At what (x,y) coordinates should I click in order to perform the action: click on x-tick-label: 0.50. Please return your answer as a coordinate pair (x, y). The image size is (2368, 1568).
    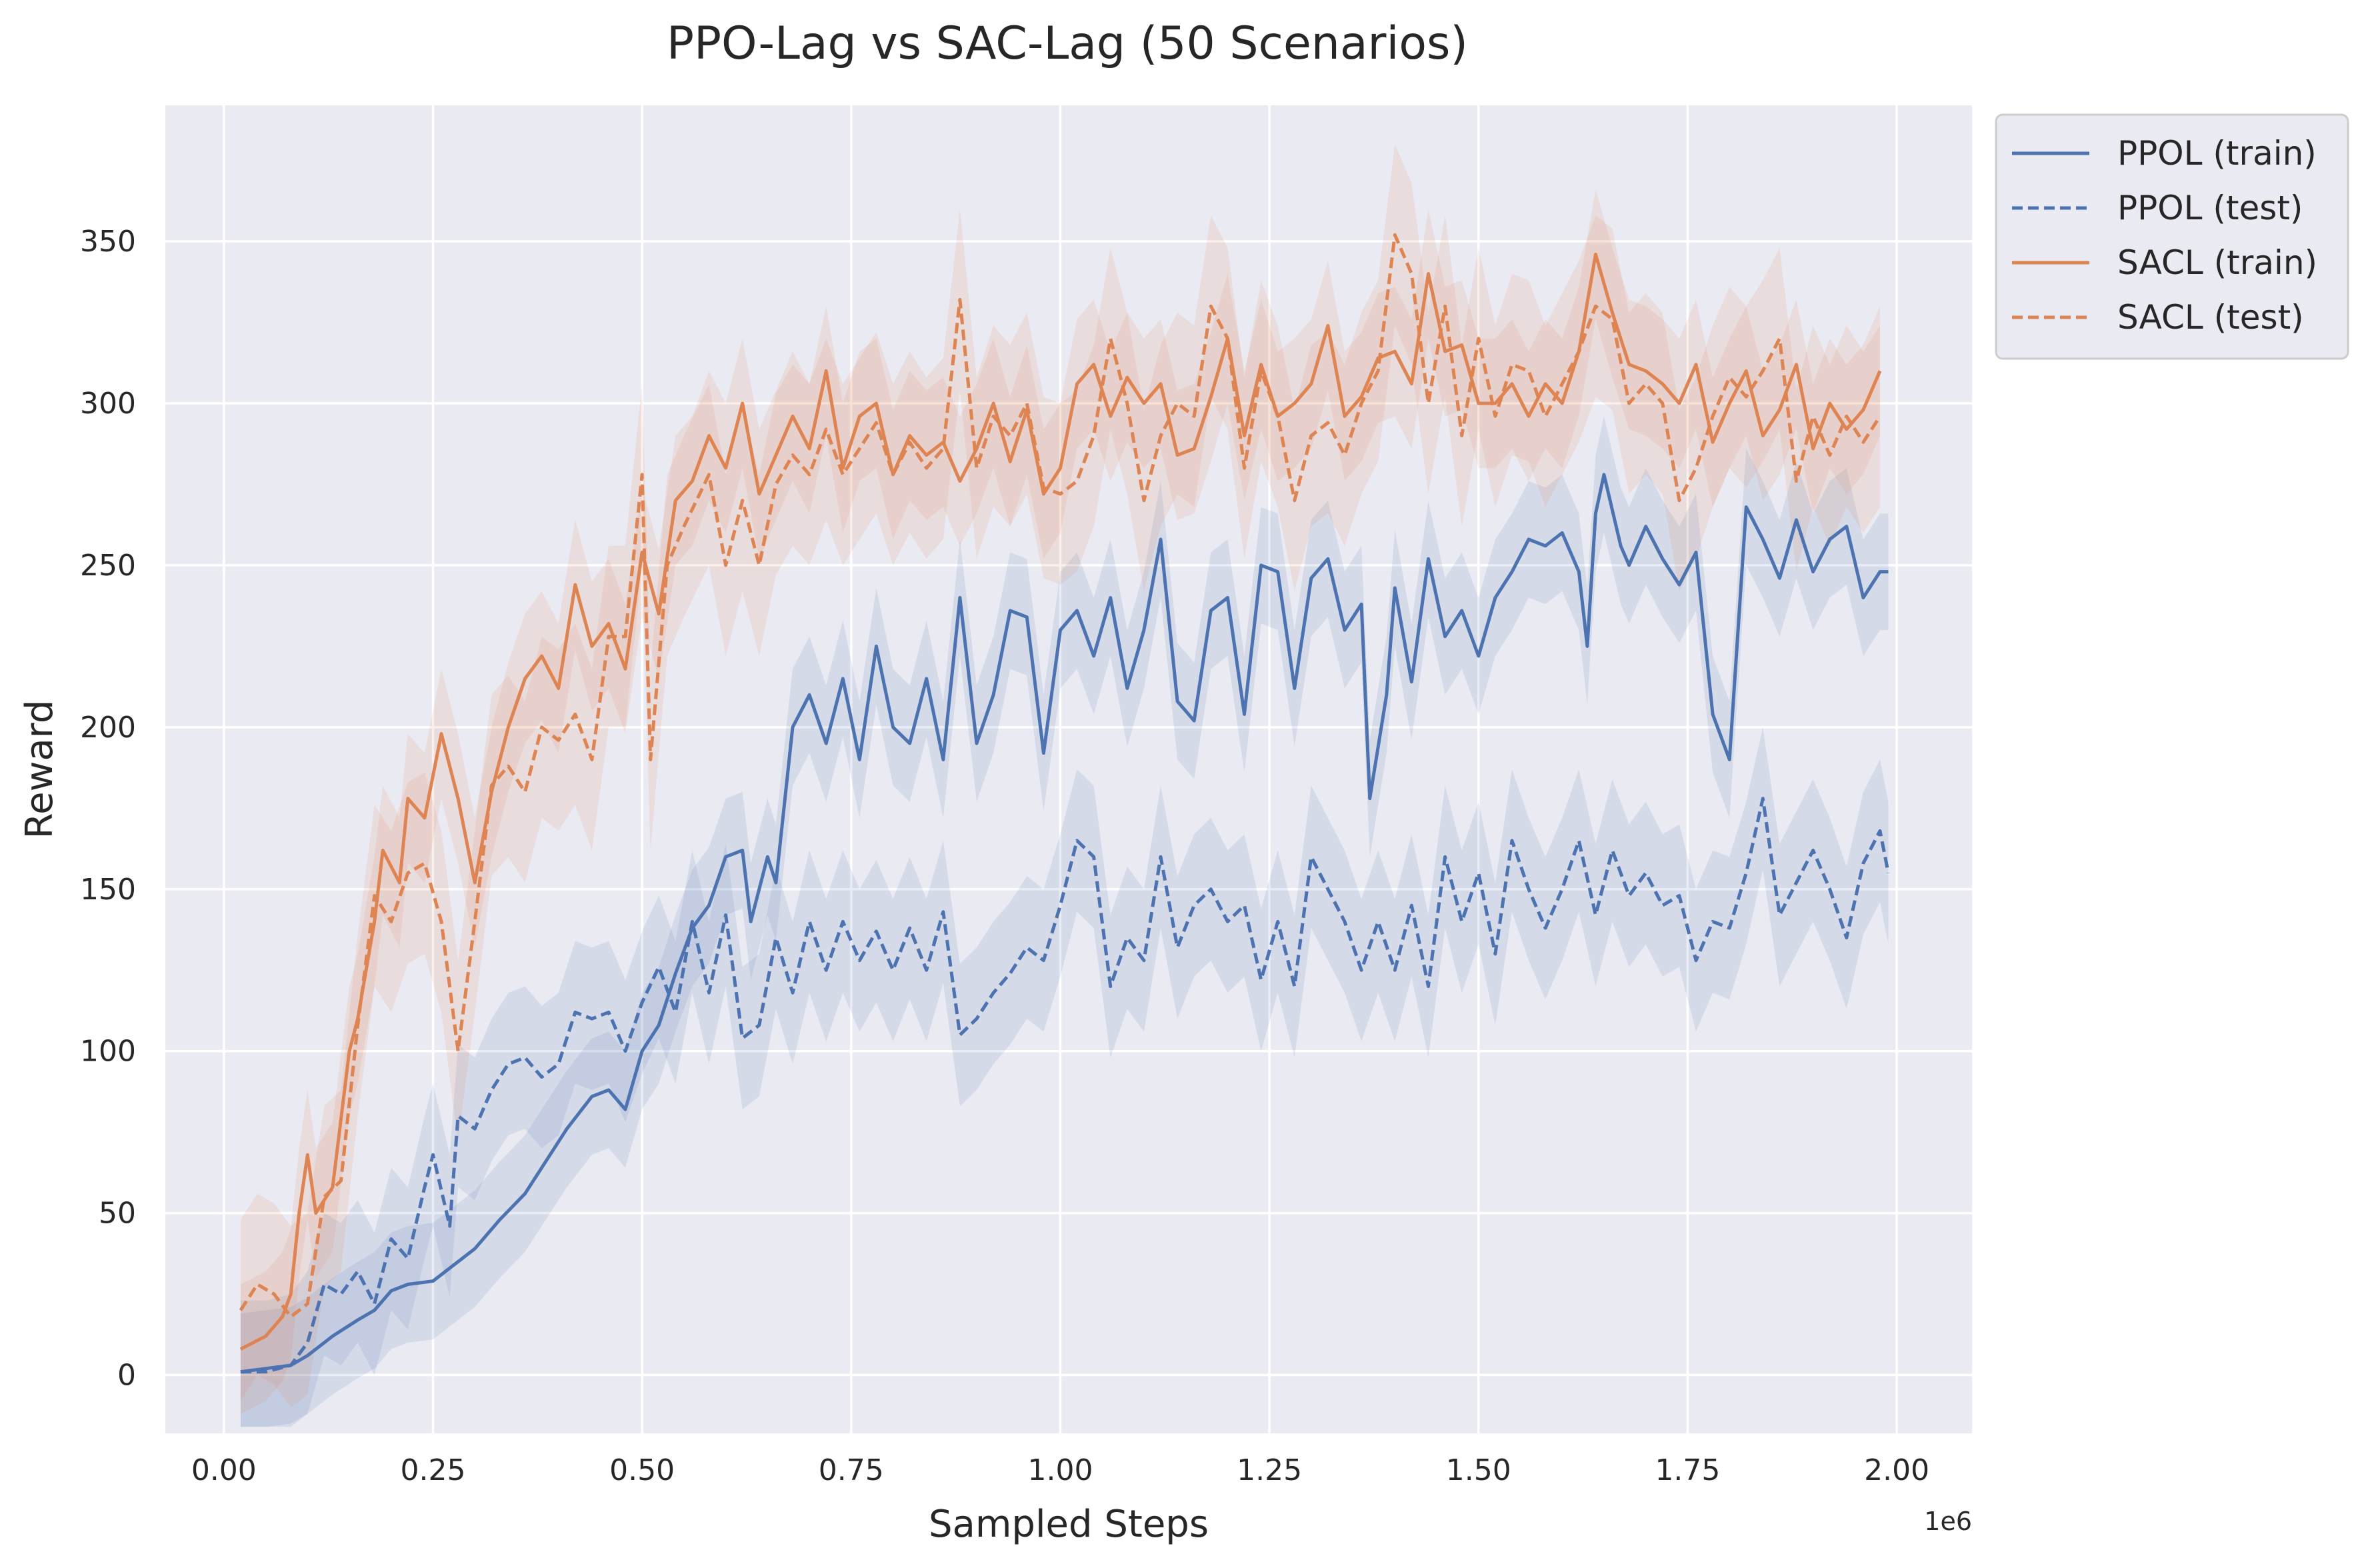
    Looking at the image, I should click on (642, 1470).